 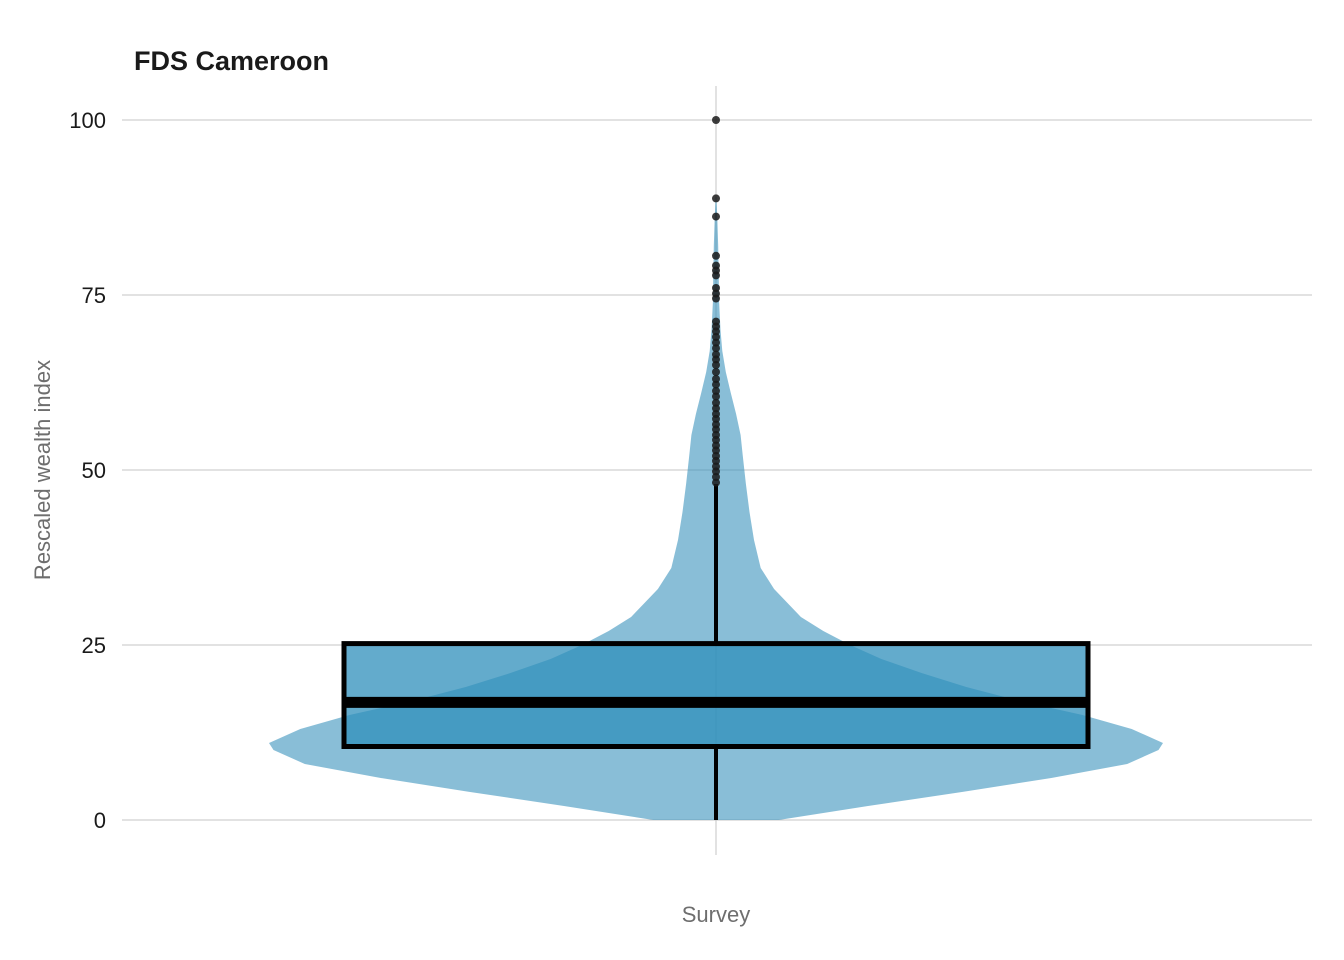 I want to click on box-iqr, so click(x=716, y=695).